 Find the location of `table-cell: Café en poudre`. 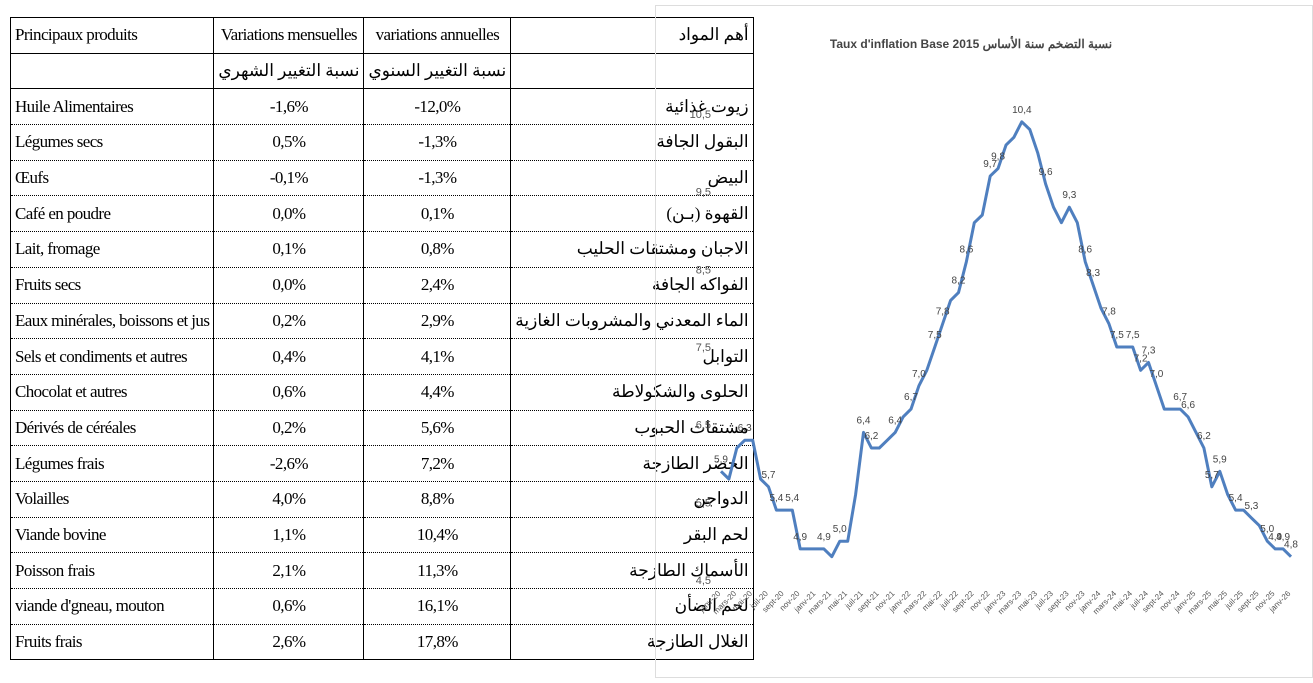

table-cell: Café en poudre is located at coordinates (112, 214).